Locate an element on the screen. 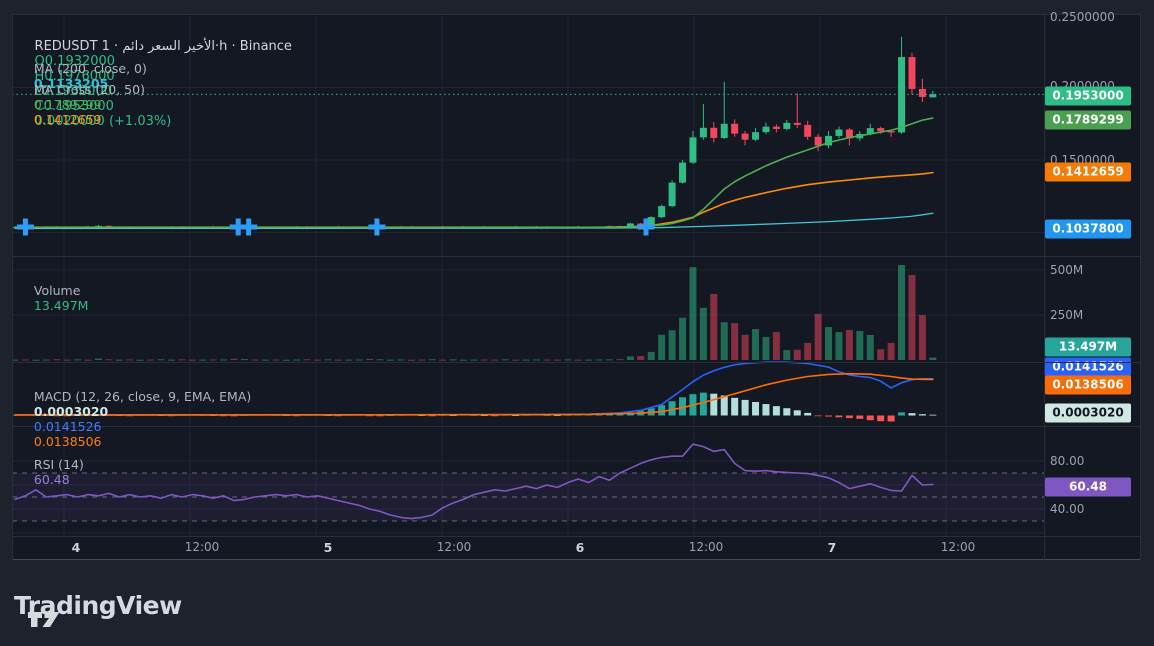 This screenshot has height=646, width=1154. macd-signal-label: 0.0138506 is located at coordinates (1088, 385).